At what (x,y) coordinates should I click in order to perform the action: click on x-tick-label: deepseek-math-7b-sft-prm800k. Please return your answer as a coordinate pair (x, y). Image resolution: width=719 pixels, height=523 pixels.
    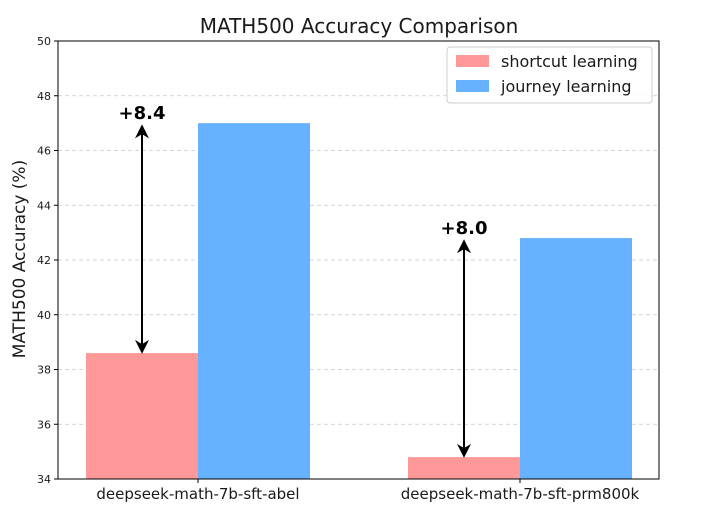
    Looking at the image, I should click on (520, 494).